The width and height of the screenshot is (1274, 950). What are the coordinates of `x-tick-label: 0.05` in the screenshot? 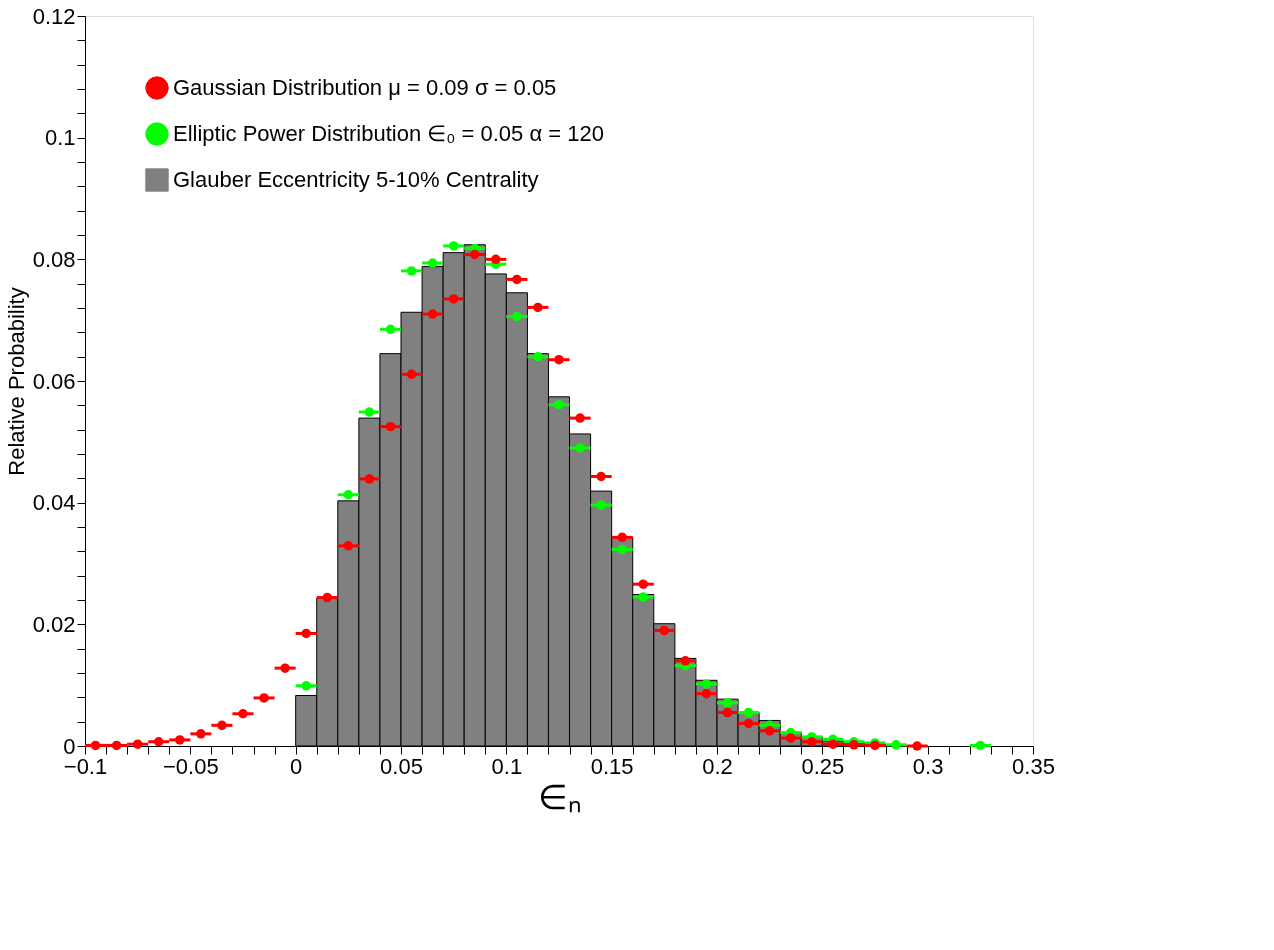 It's located at (401, 766).